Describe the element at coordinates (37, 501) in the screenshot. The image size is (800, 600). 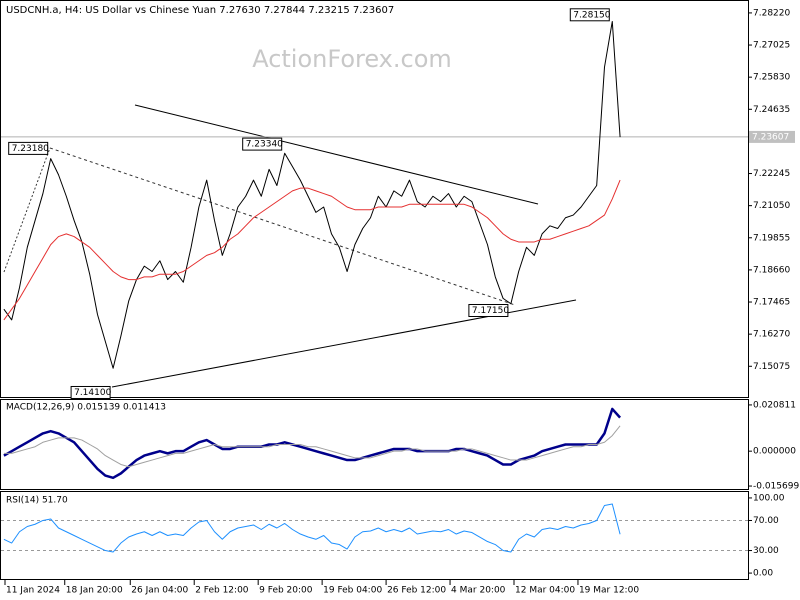
I see `rsi-title: RSI(14) 51.70` at that location.